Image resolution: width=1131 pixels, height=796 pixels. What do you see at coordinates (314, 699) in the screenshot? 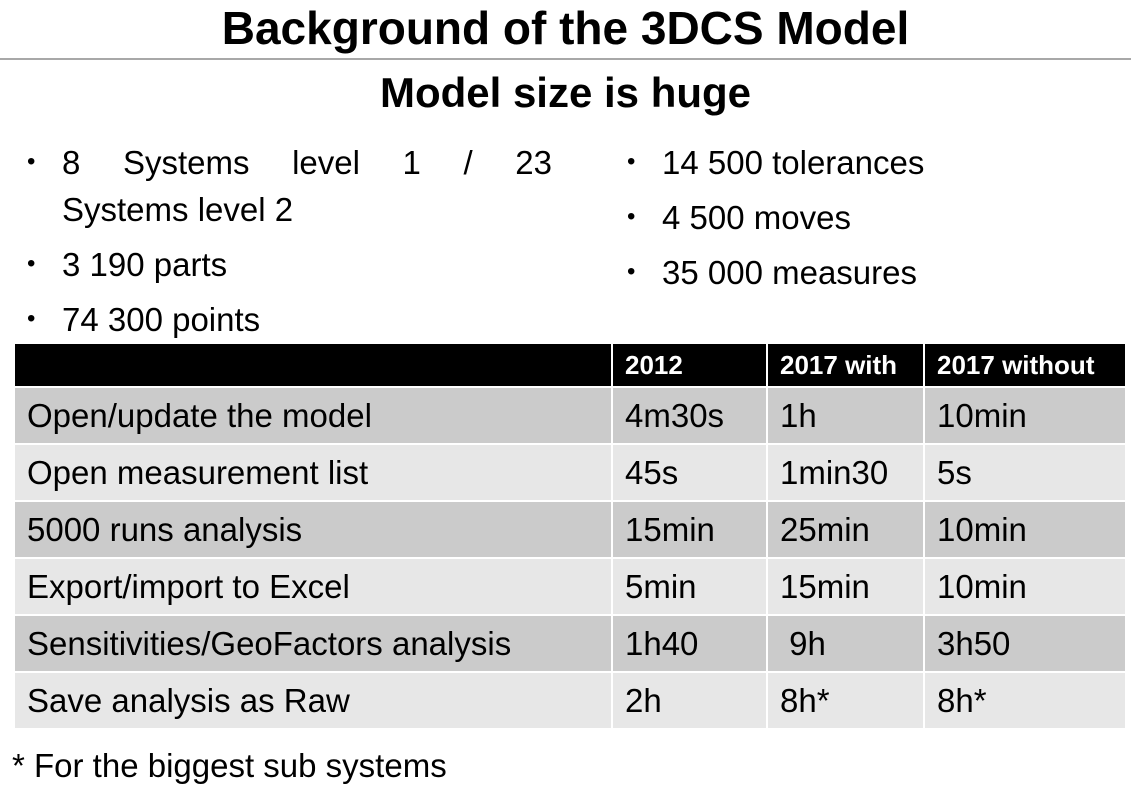
I see `table-cell: Save analysis as Raw` at bounding box center [314, 699].